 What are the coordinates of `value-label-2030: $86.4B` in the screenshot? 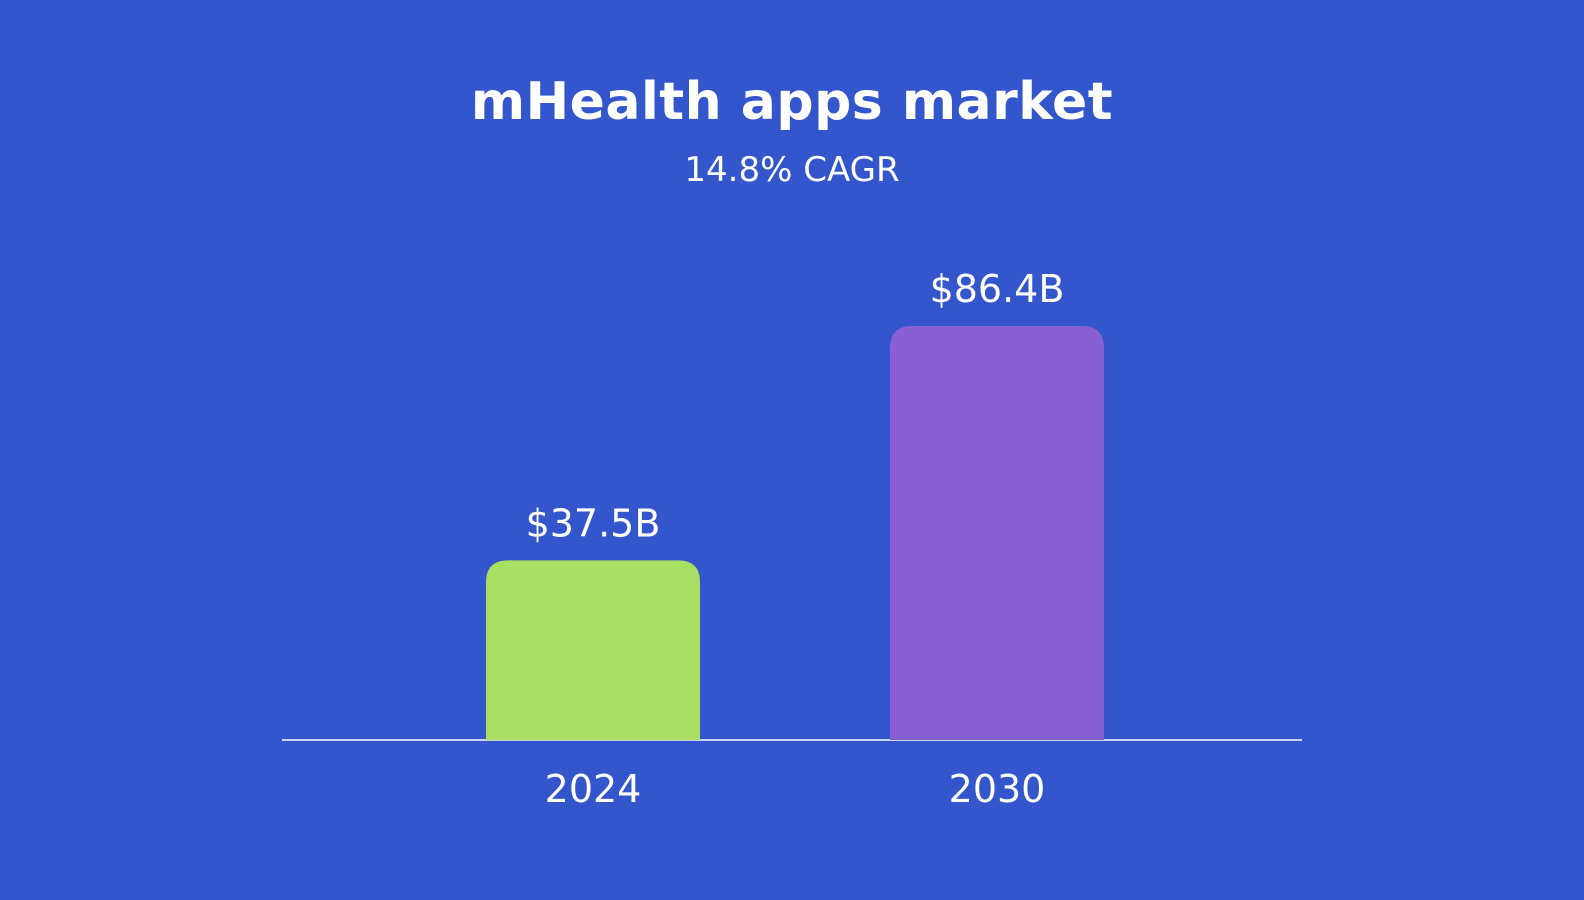 It's located at (997, 289).